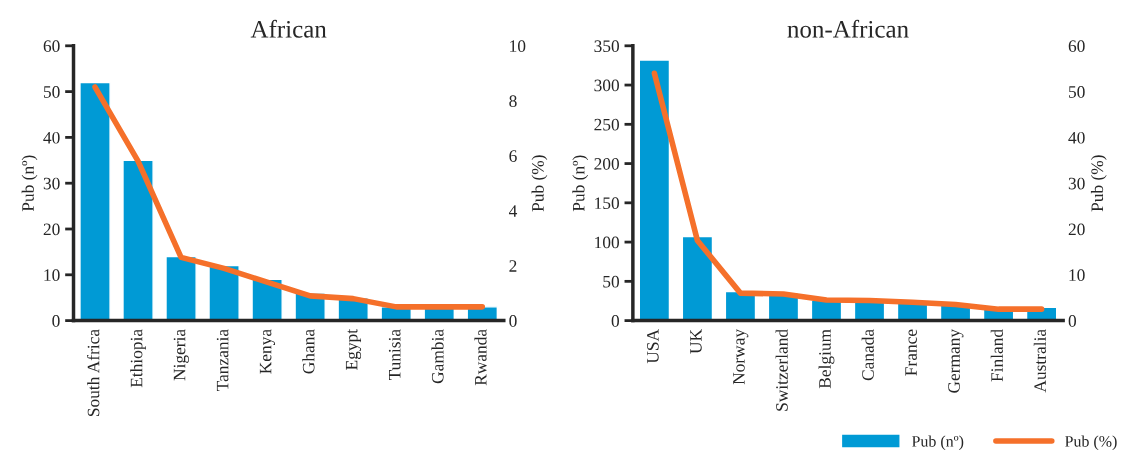 This screenshot has width=1131, height=458. What do you see at coordinates (956, 361) in the screenshot?
I see `x-tick-label: Germany` at bounding box center [956, 361].